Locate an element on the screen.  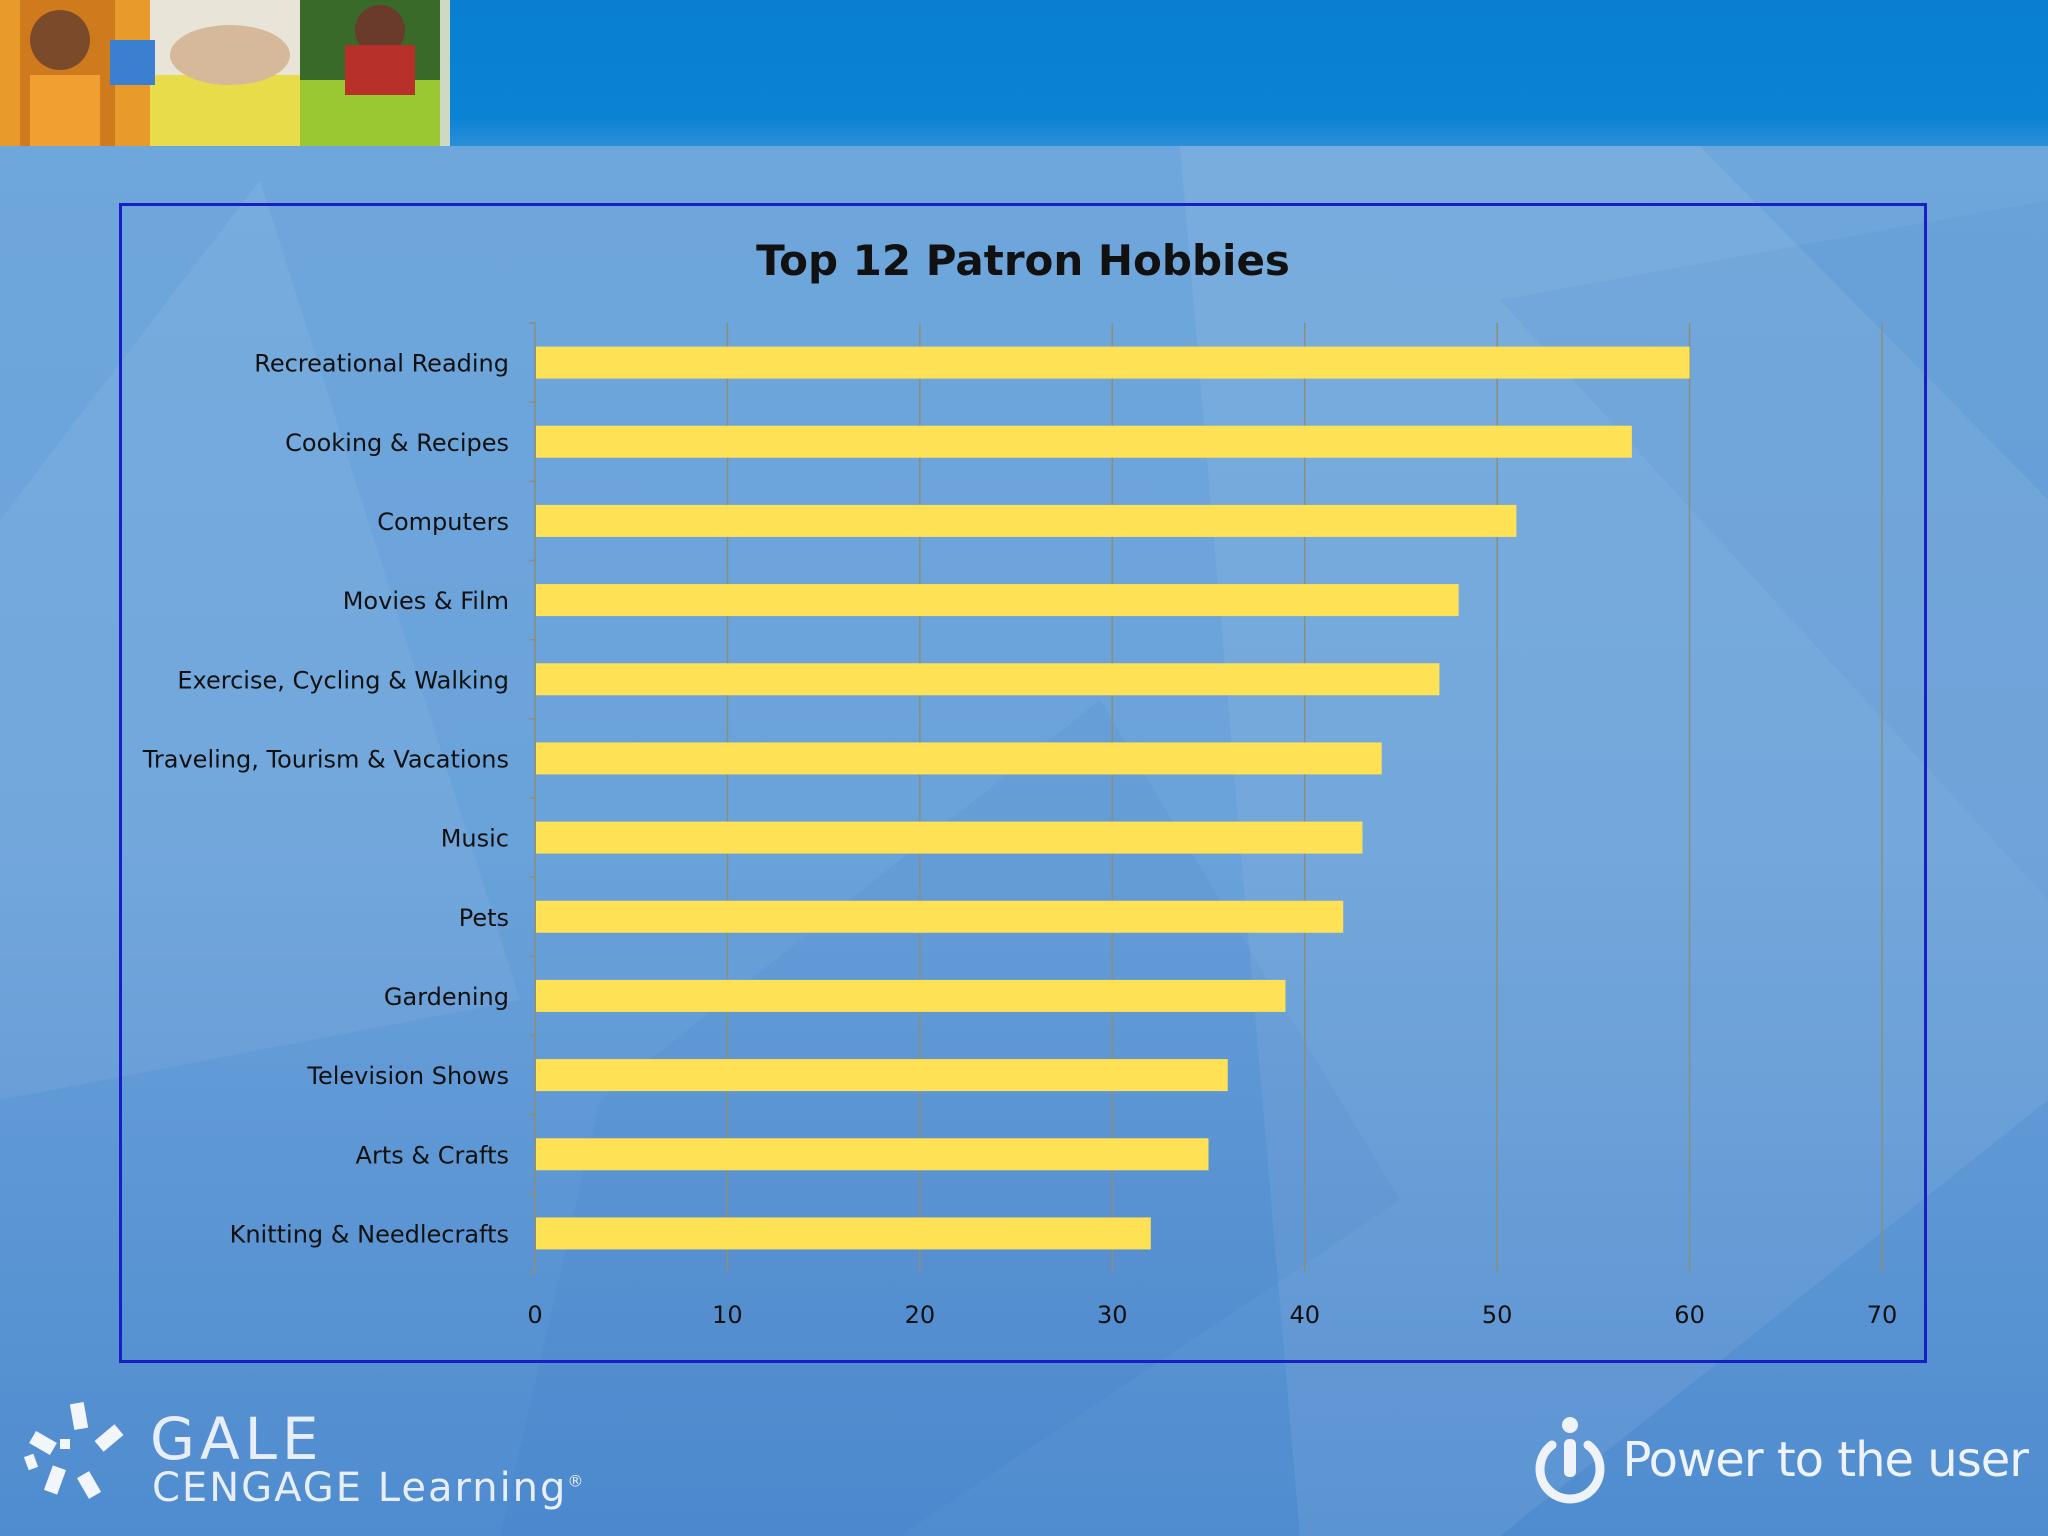
chart-title: Top 12 Patron Hobbies is located at coordinates (1023, 260).